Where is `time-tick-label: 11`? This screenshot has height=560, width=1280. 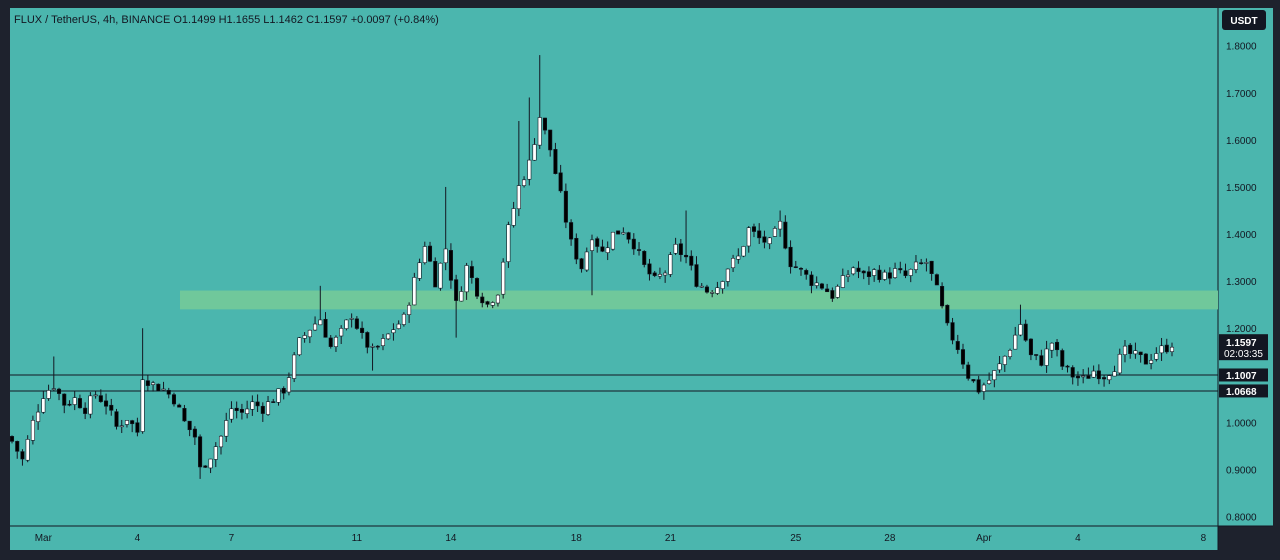
time-tick-label: 11 is located at coordinates (357, 538).